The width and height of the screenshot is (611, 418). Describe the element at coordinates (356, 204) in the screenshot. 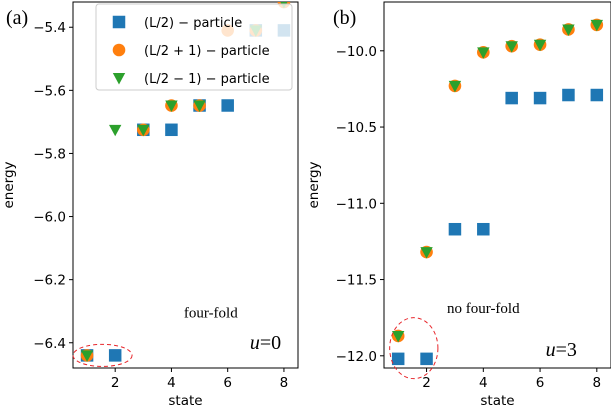

I see `y-tick-label: −11.0` at that location.